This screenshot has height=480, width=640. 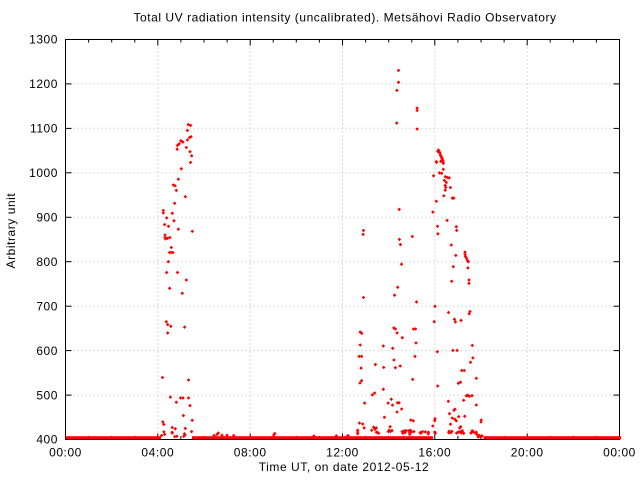 What do you see at coordinates (47, 351) in the screenshot?
I see `svg-text: 600` at bounding box center [47, 351].